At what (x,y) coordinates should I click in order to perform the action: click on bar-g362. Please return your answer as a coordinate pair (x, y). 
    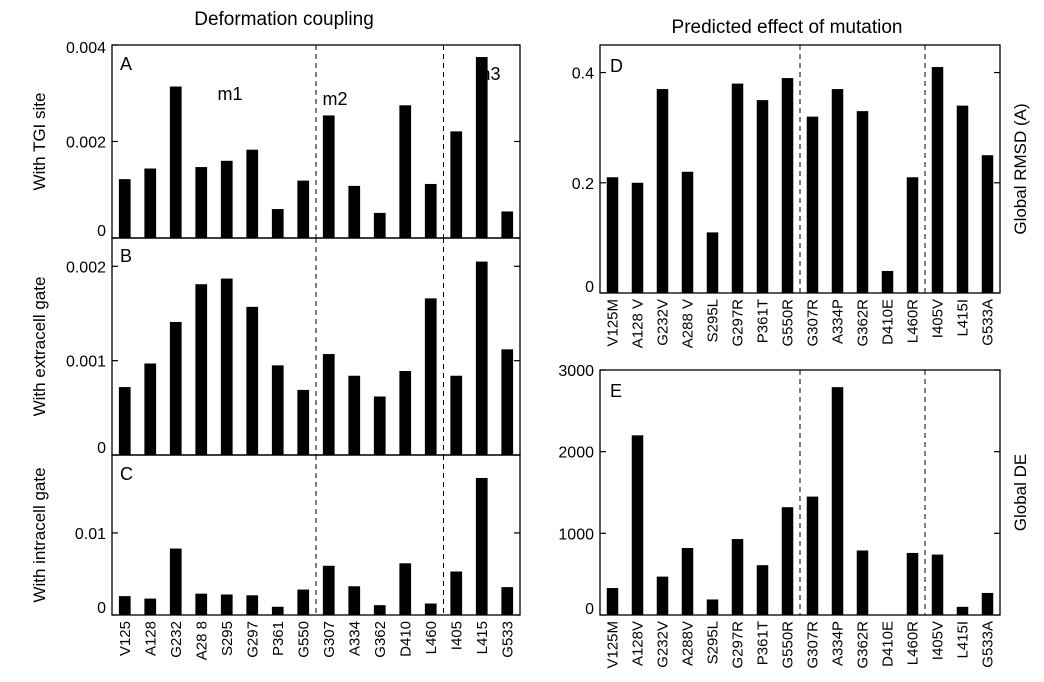
    Looking at the image, I should click on (379, 610).